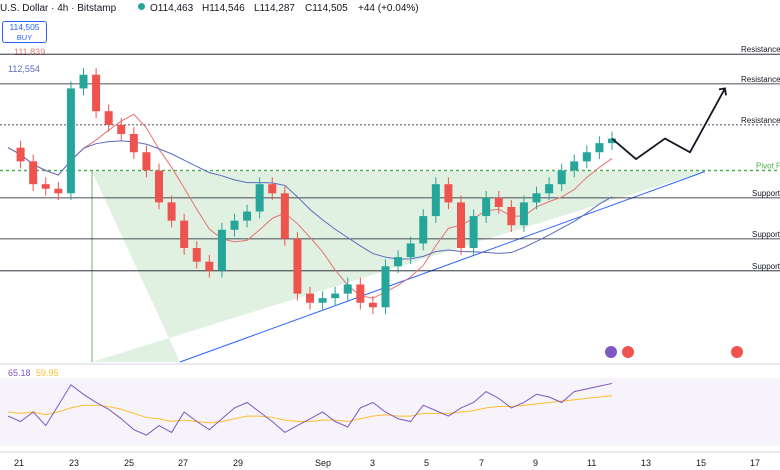  Describe the element at coordinates (591, 463) in the screenshot. I see `x-tick-label: 11` at that location.